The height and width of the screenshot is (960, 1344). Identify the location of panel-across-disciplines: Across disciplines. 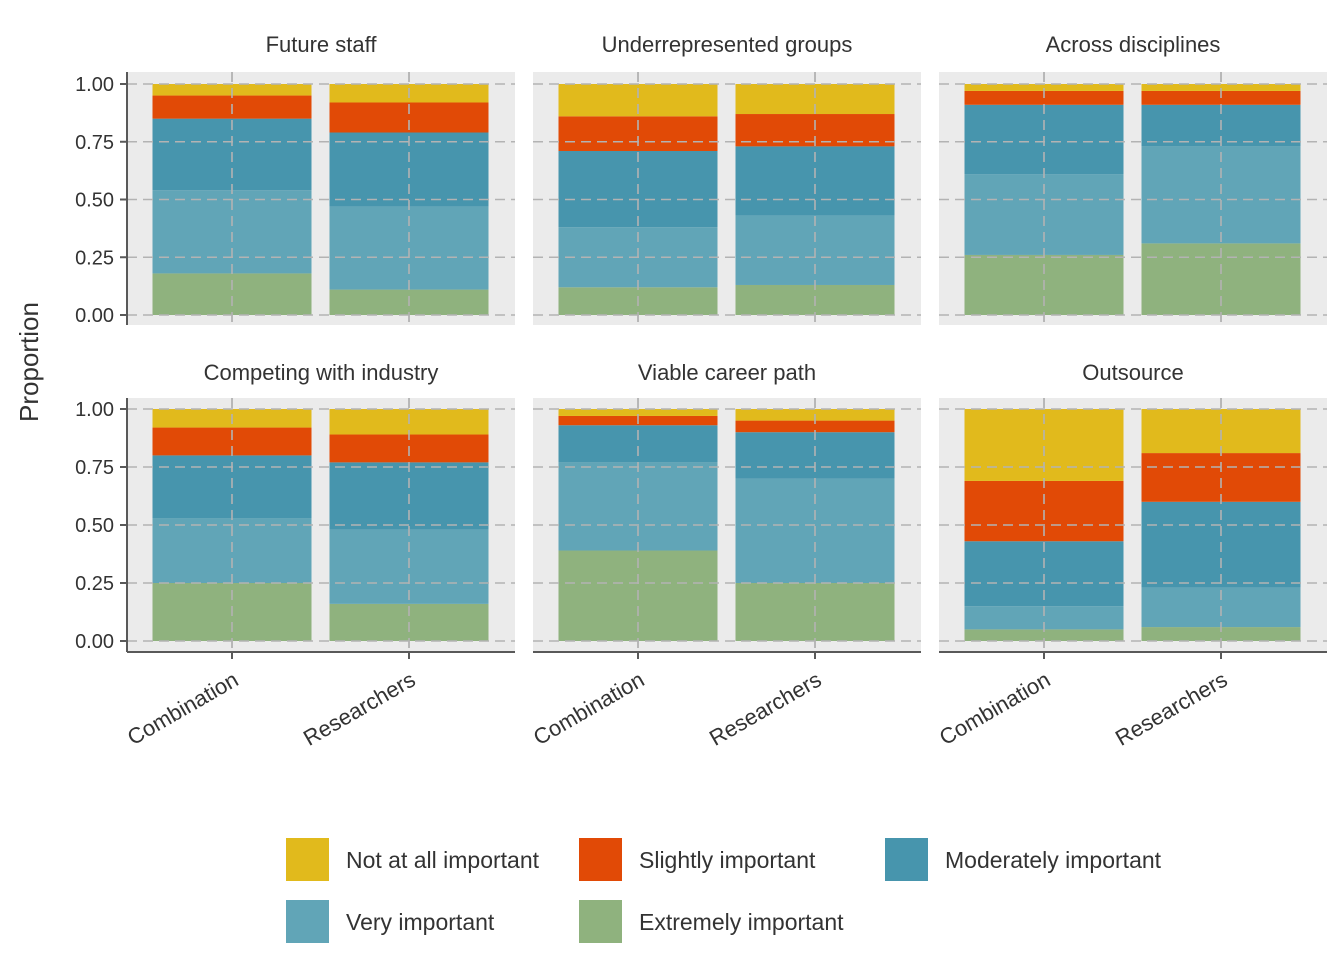
(1133, 178).